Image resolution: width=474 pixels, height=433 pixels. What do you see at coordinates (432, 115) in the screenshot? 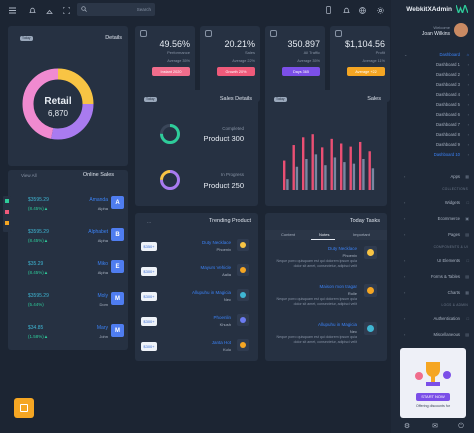
I see `sidebar-item-dashboard-6: Dashboard 6 ›` at bounding box center [432, 115].